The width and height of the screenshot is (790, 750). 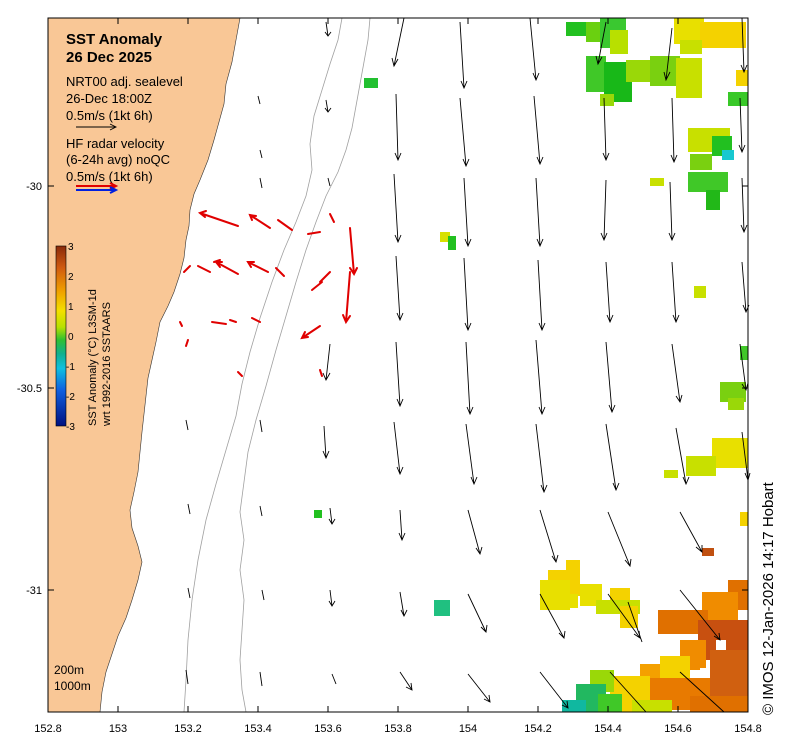 I want to click on x-tick-label: 153.2, so click(x=188, y=729).